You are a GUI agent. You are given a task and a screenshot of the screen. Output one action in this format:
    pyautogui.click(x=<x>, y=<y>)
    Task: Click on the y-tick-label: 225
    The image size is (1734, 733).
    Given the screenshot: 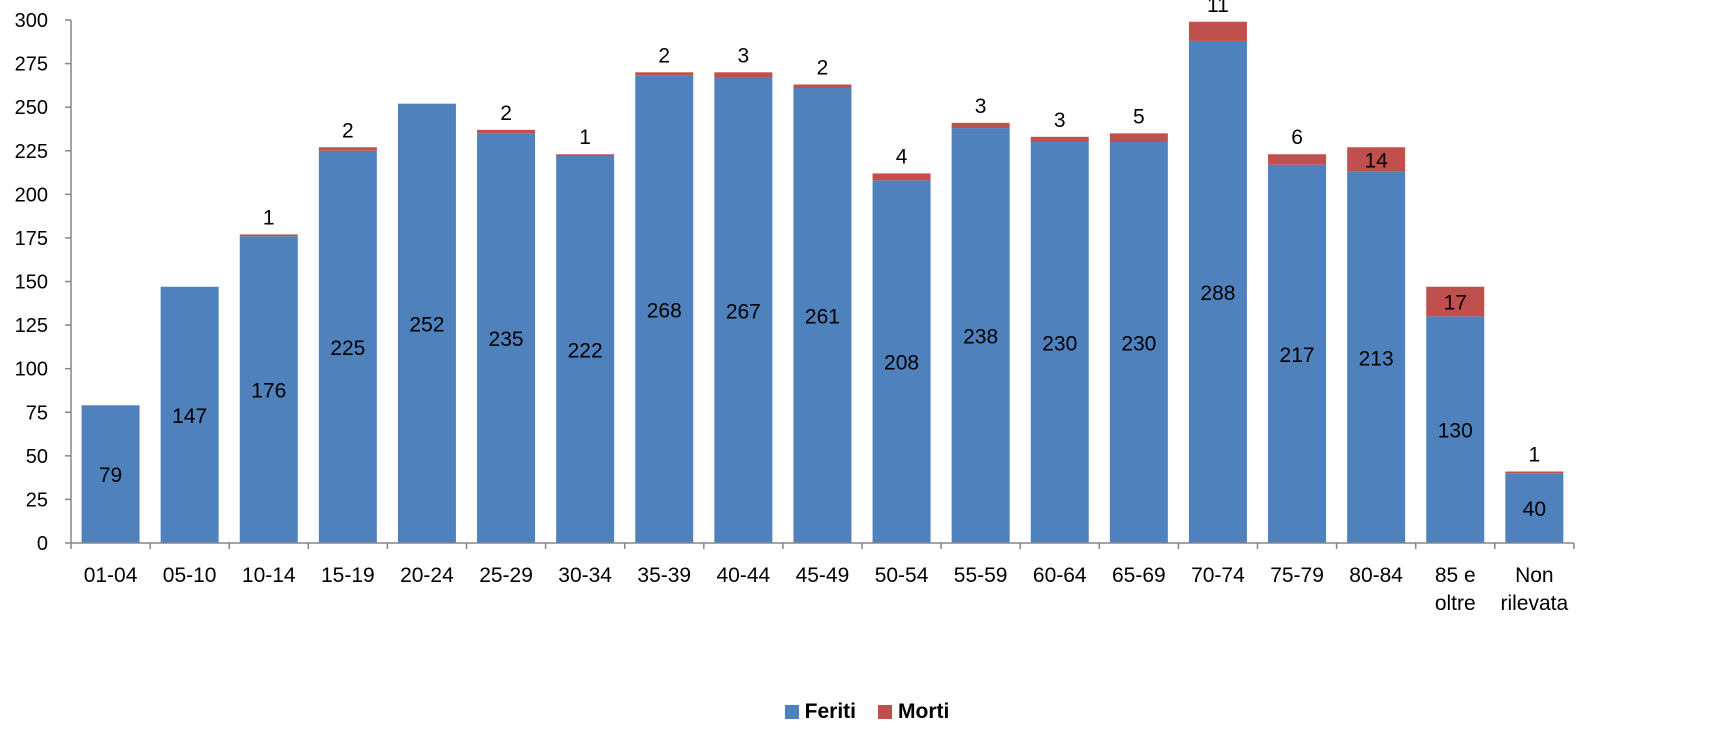 What is the action you would take?
    pyautogui.click(x=31, y=152)
    